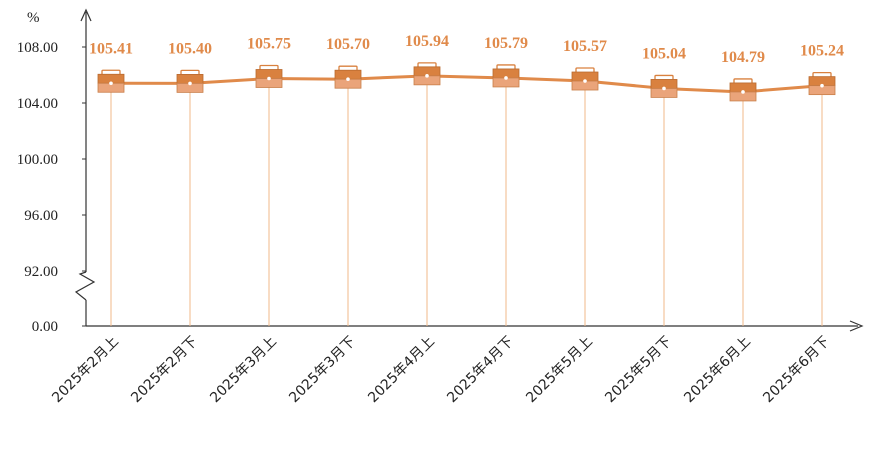  Describe the element at coordinates (86, 15) in the screenshot. I see `y-axis-arrow-icon` at that location.